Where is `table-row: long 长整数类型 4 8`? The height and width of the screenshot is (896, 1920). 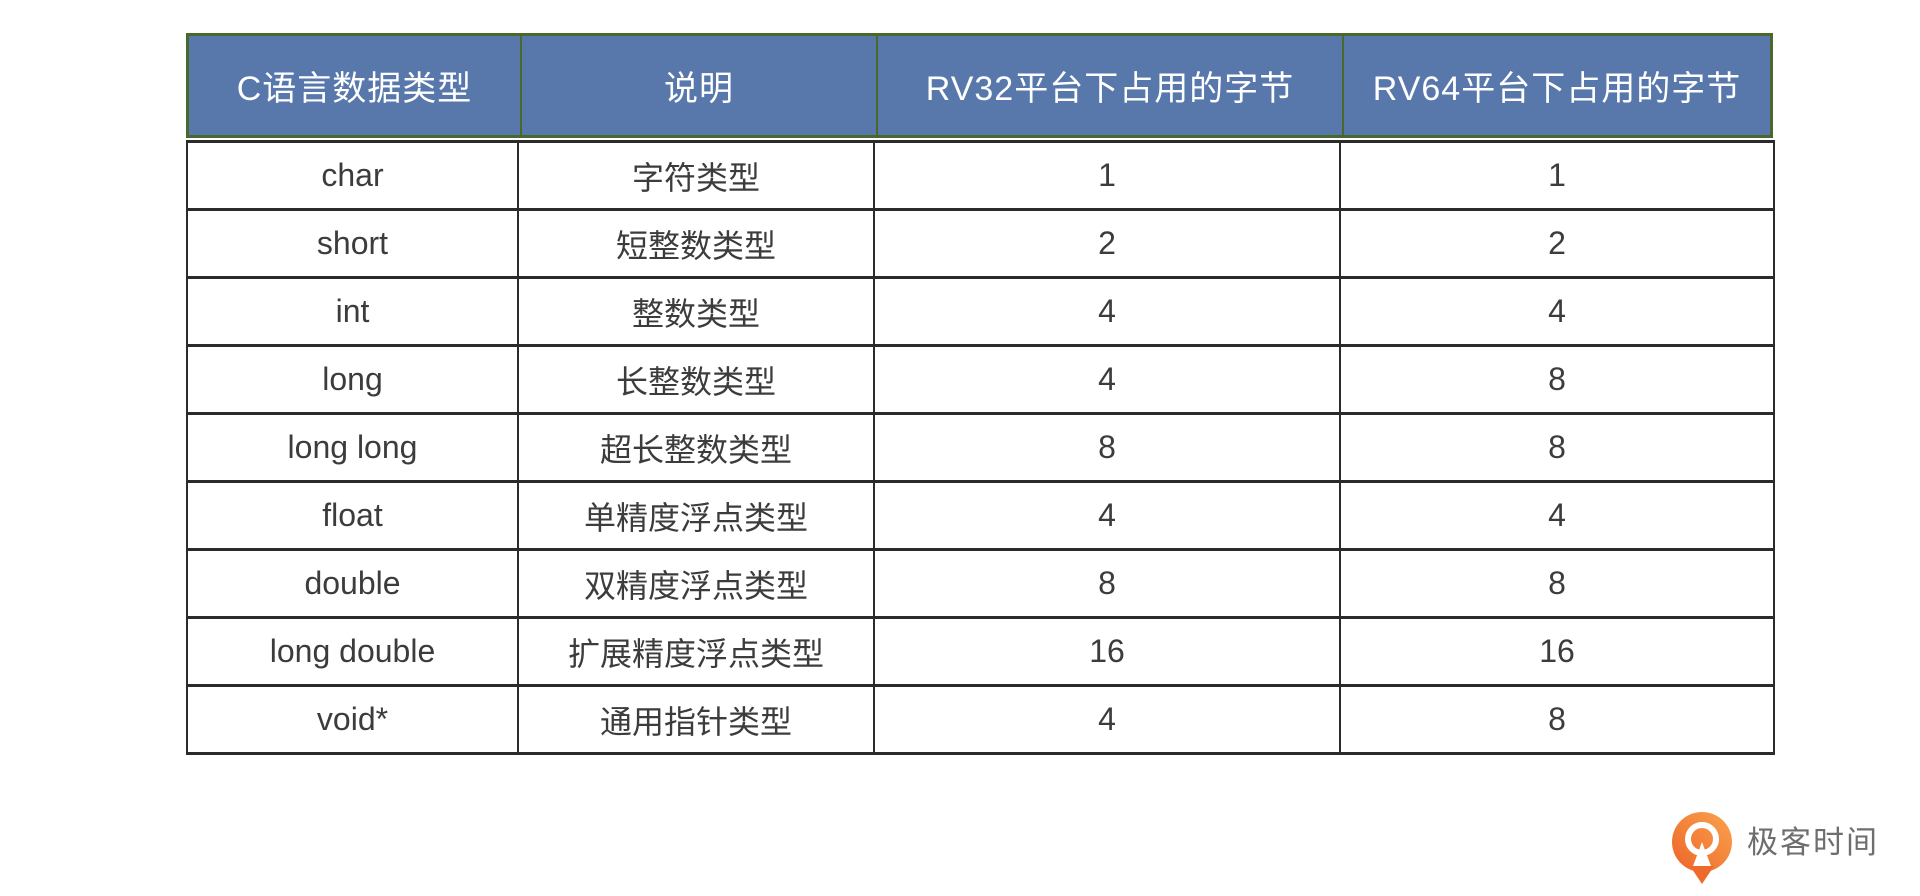 table-row: long 长整数类型 4 8 is located at coordinates (980, 379).